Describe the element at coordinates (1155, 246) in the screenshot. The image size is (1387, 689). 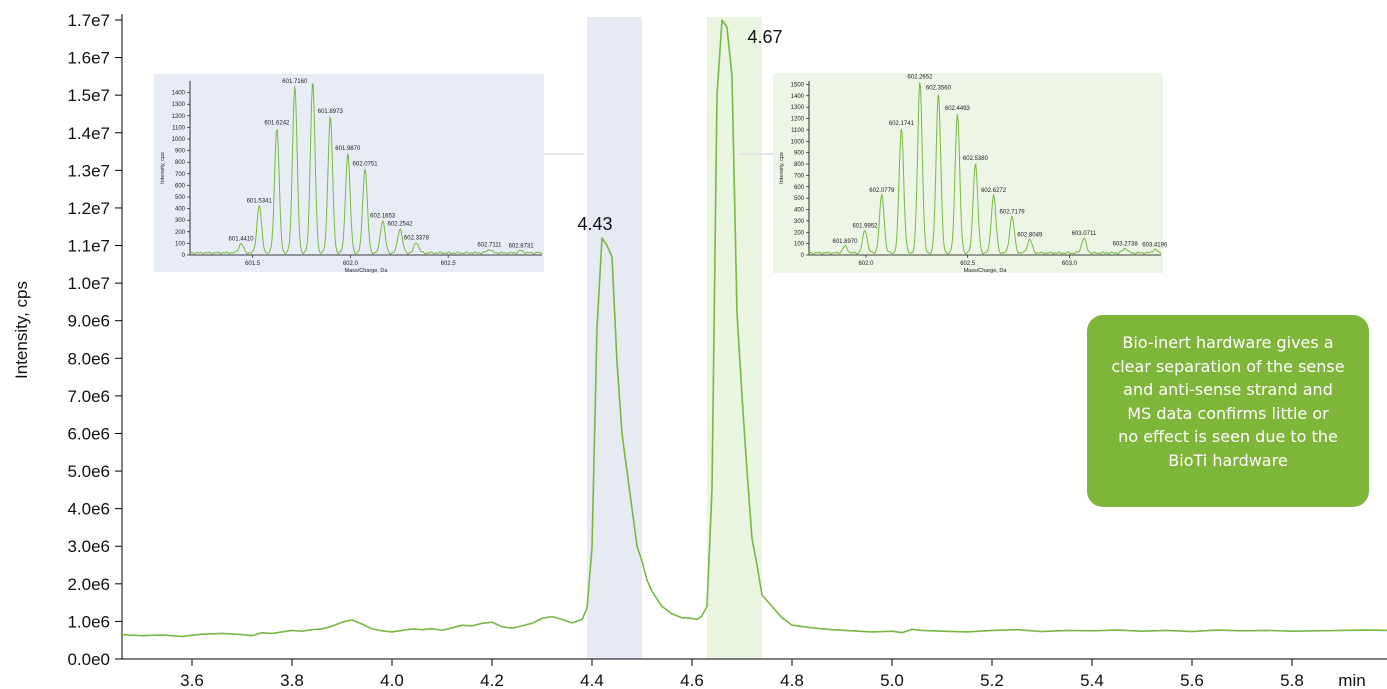
I see `inset-peak-label: 603.4196` at that location.